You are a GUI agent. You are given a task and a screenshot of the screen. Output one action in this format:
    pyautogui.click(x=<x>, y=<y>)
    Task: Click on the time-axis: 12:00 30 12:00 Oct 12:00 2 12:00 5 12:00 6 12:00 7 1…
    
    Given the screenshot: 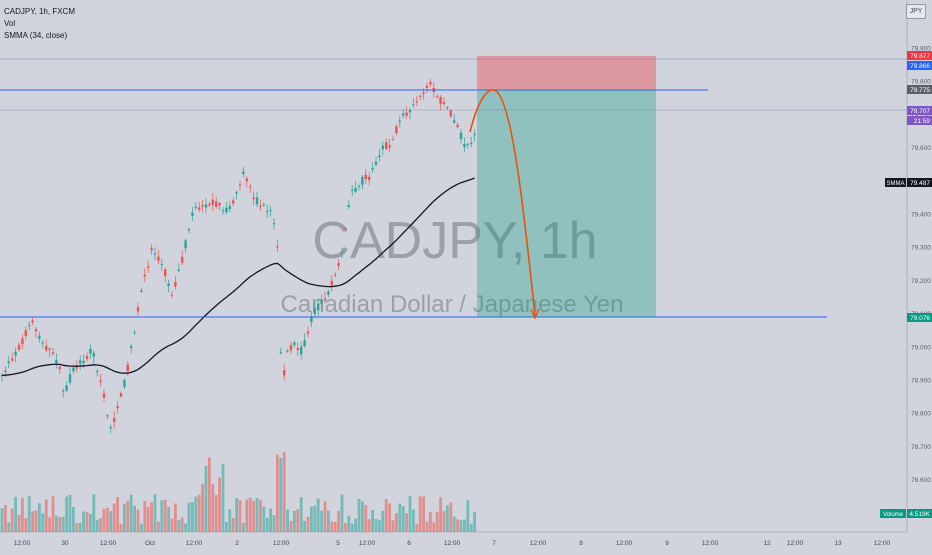 What is the action you would take?
    pyautogui.click(x=452, y=543)
    